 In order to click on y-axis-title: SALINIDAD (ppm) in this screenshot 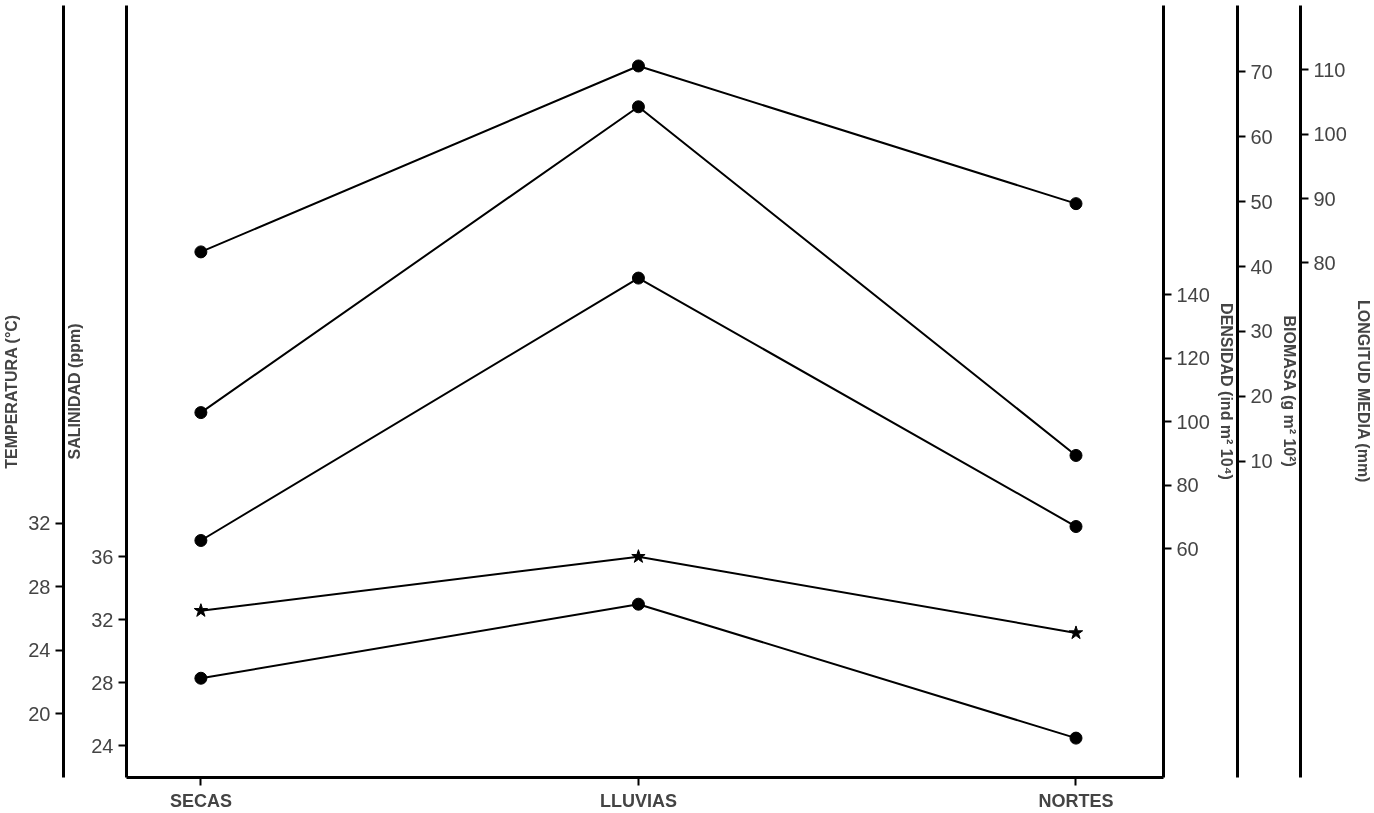, I will do `click(75, 391)`.